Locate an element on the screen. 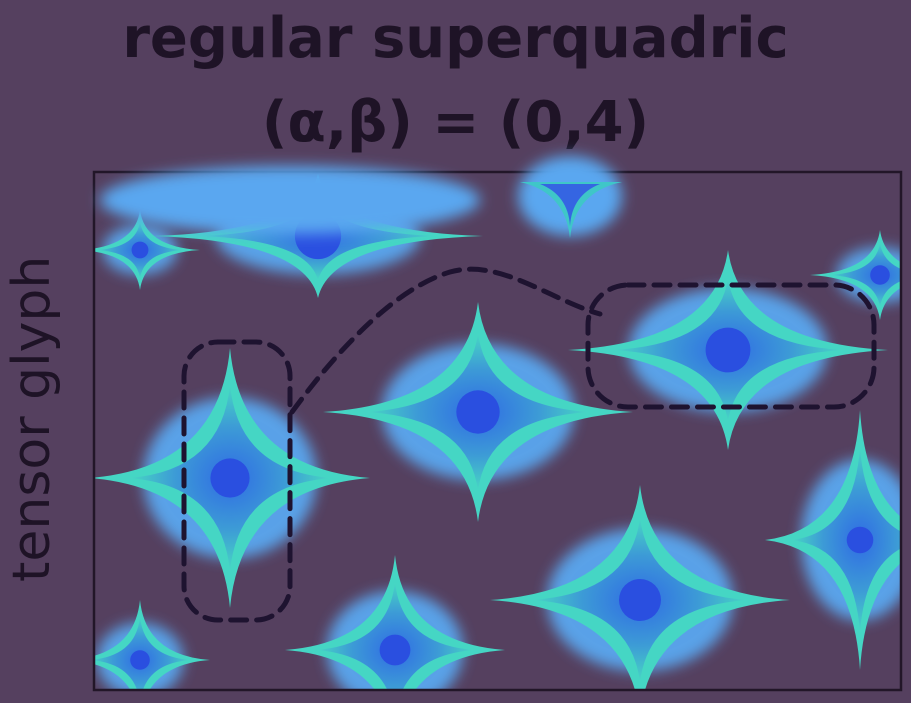  title-line-1: regular superquadric is located at coordinates (455, 38).